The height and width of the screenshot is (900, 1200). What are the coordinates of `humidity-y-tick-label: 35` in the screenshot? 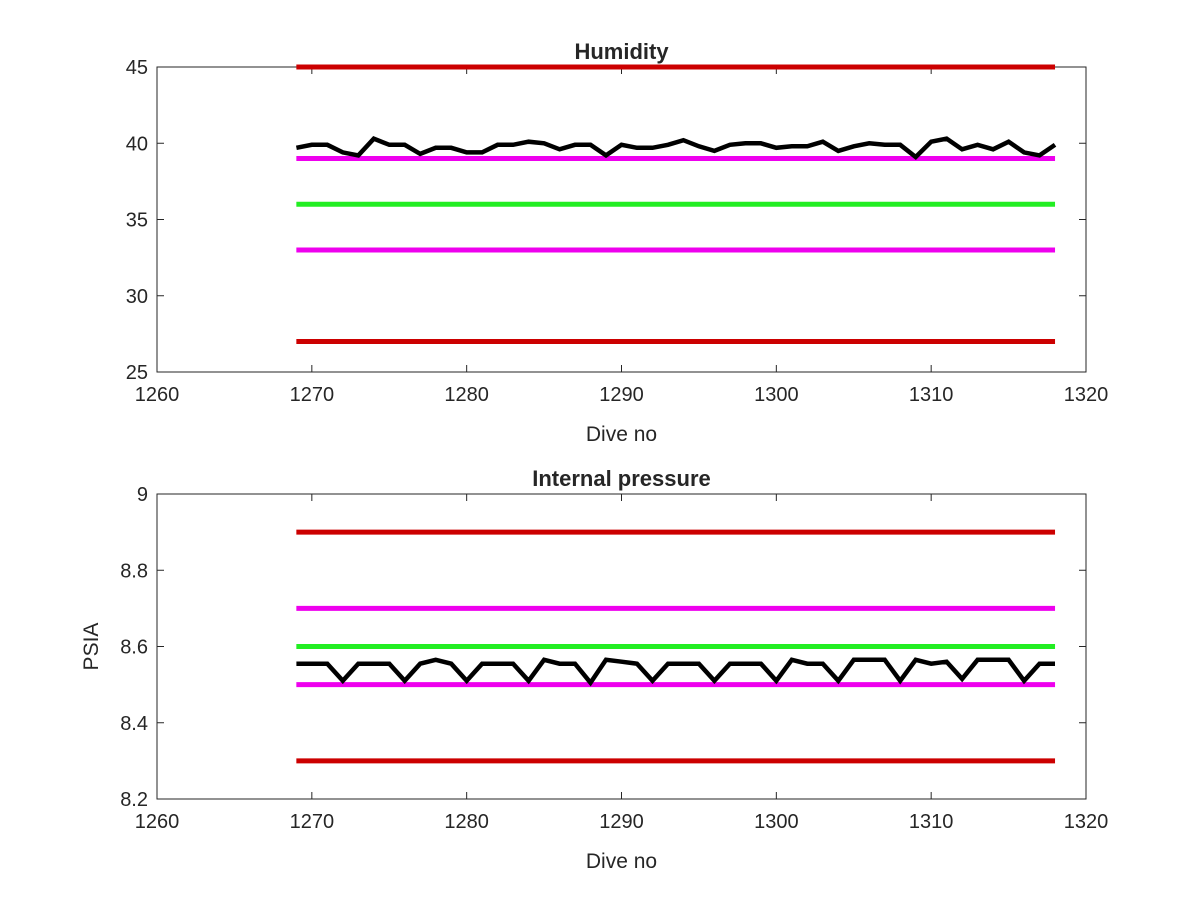 It's located at (137, 221).